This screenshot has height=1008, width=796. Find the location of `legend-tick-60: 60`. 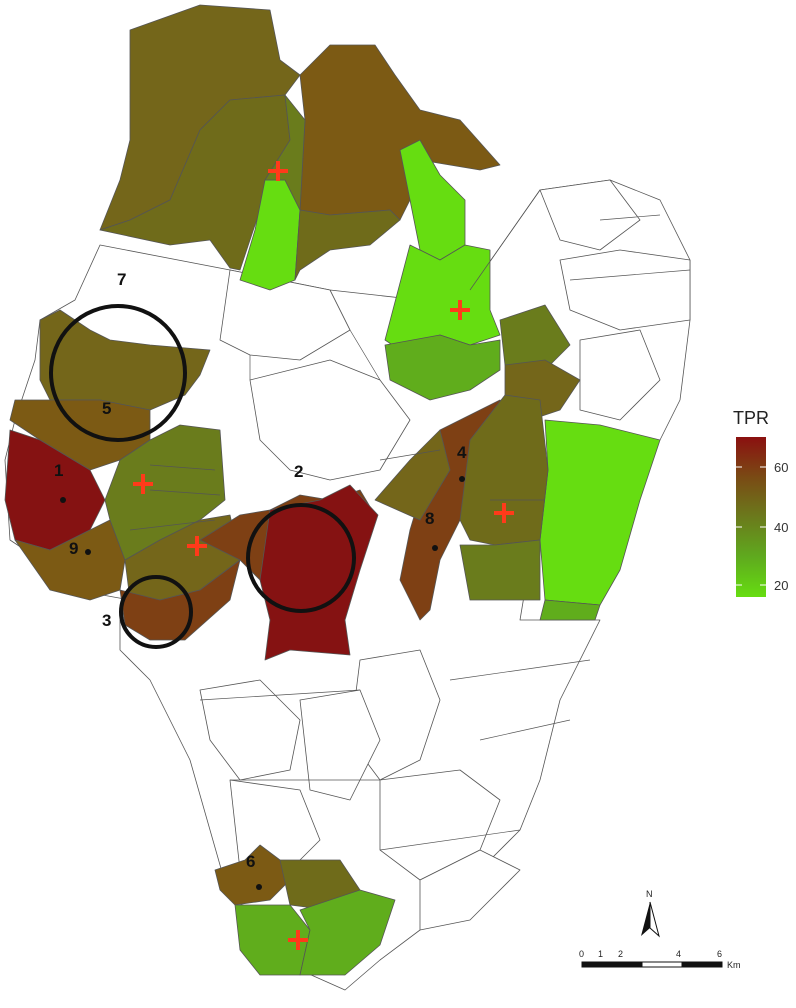

legend-tick-60: 60 is located at coordinates (781, 467).